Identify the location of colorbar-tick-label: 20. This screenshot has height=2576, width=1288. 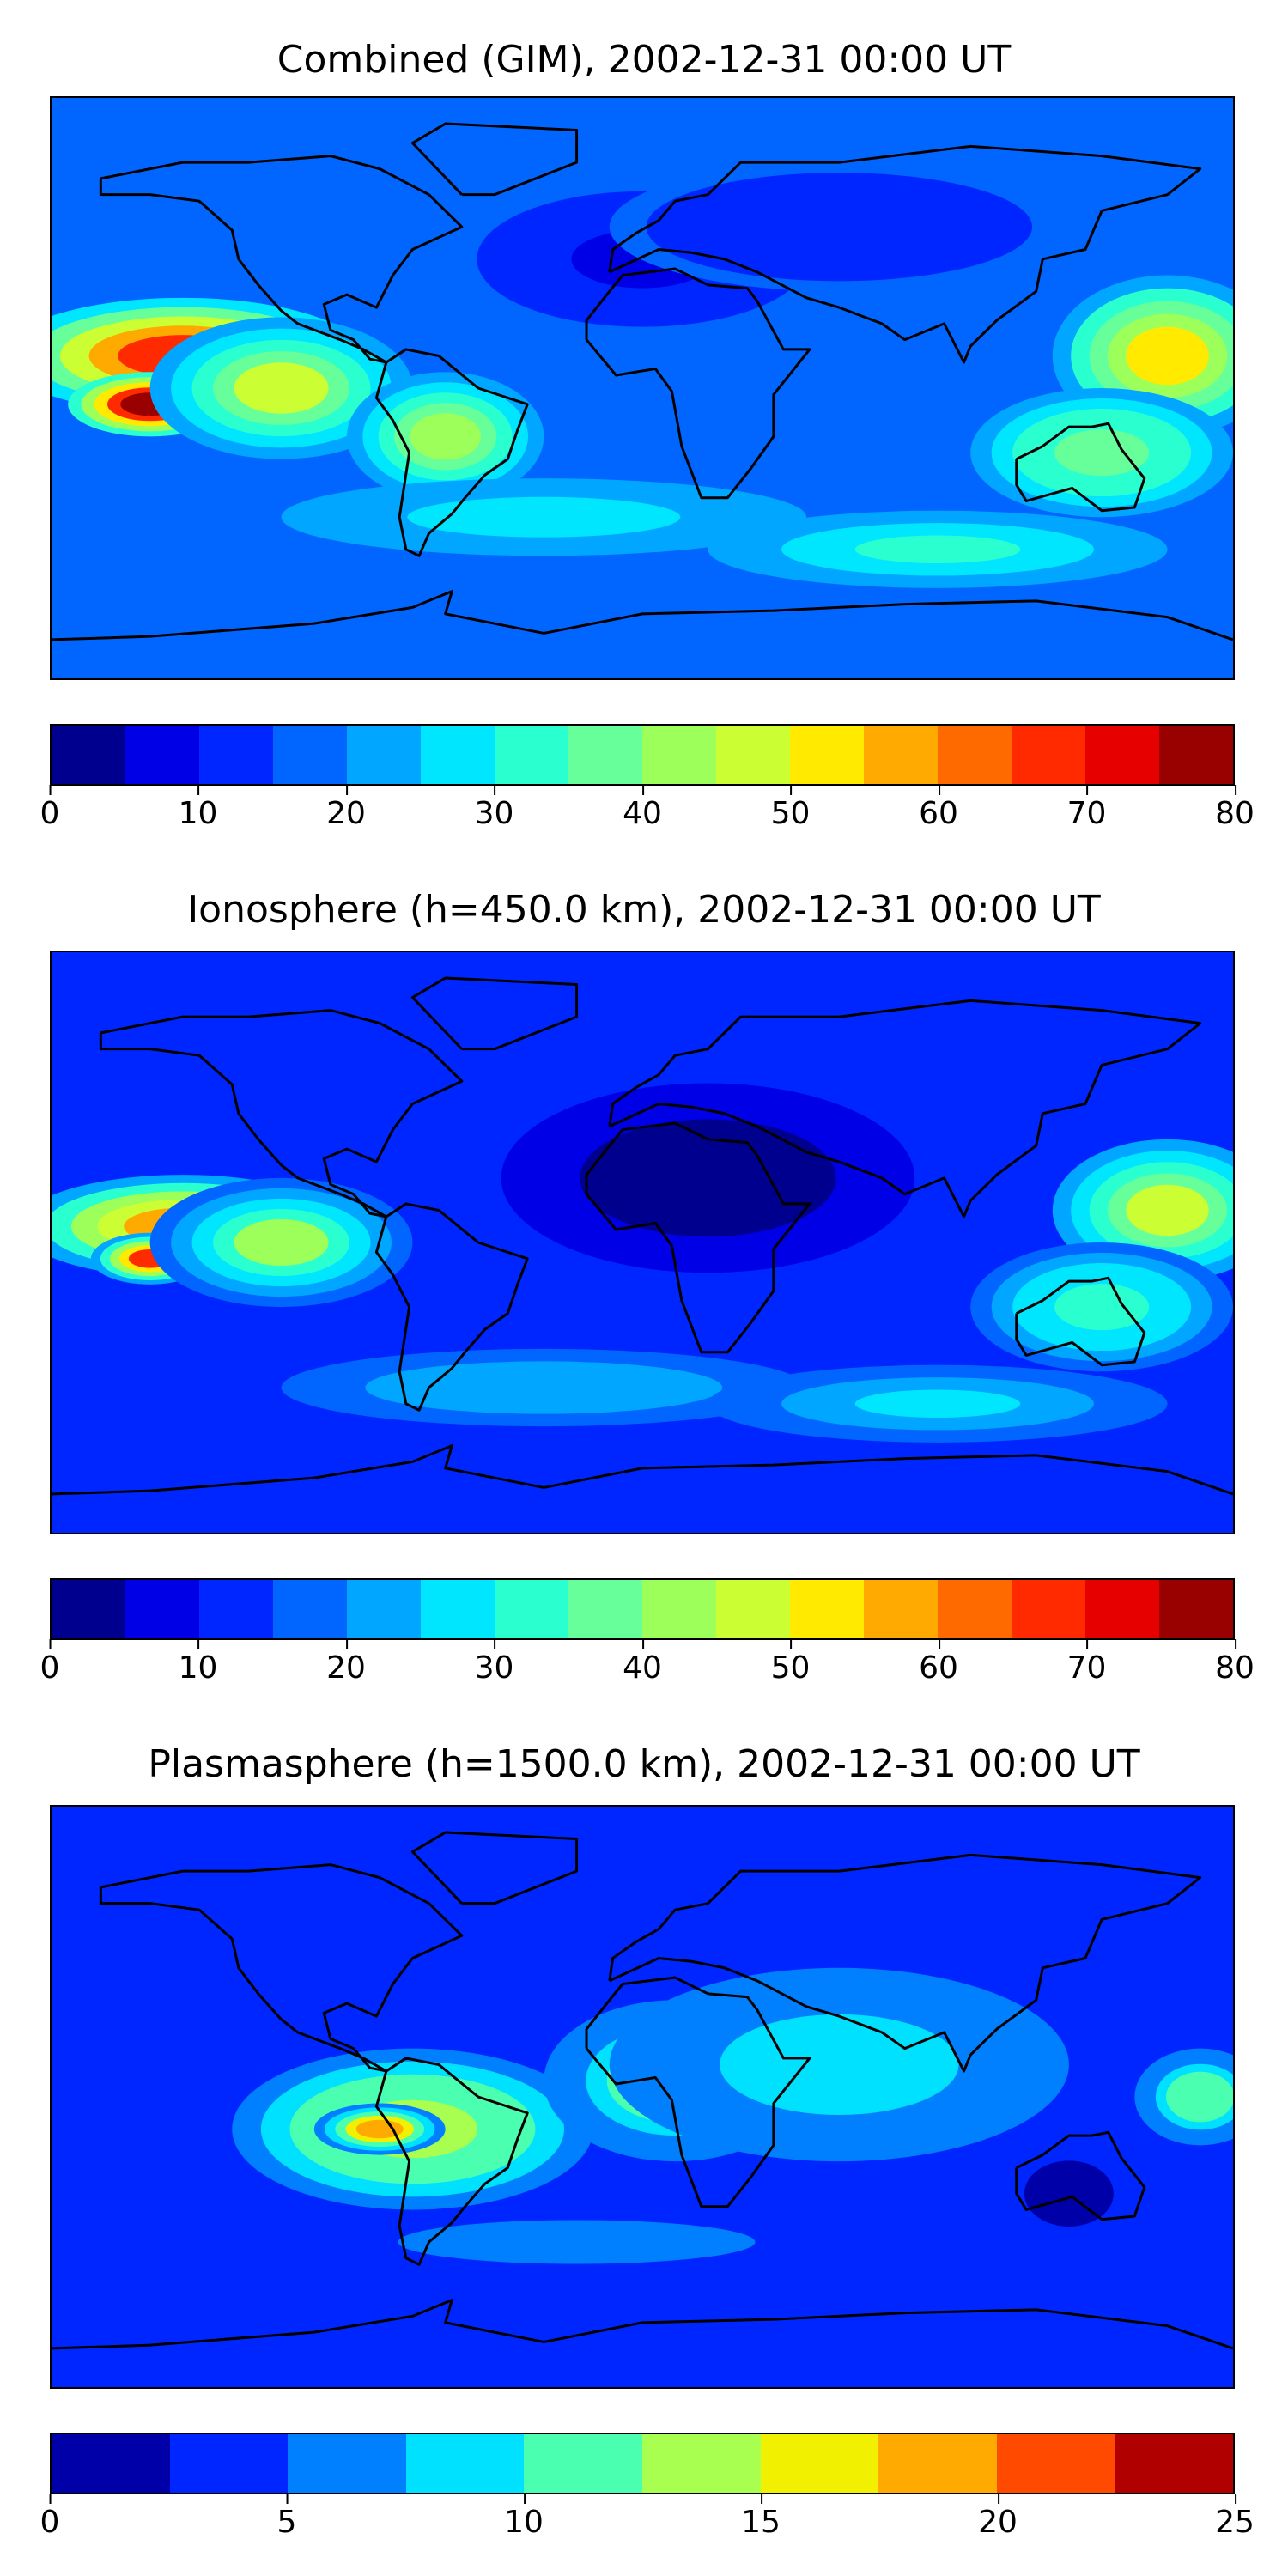
(998, 2517).